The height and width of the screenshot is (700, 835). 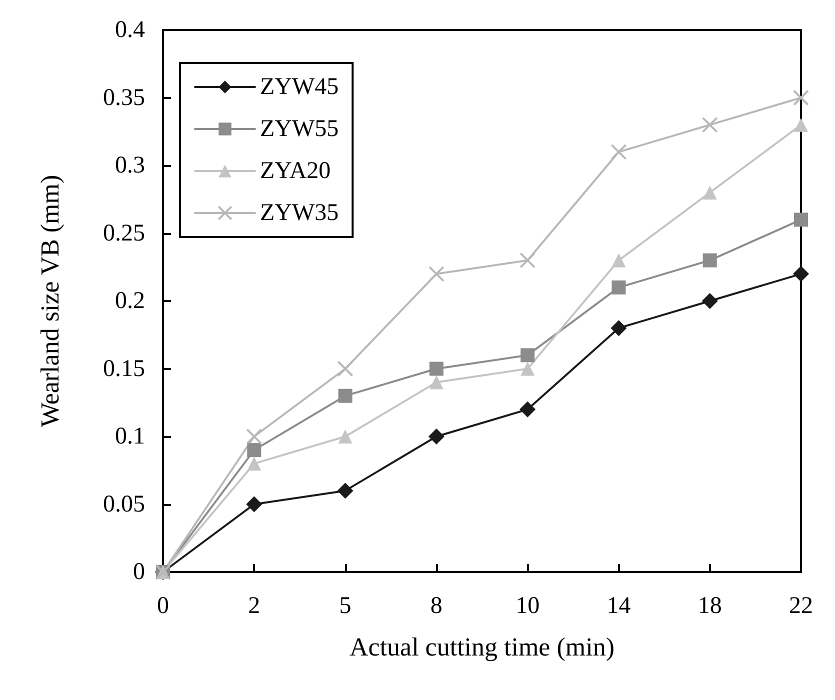 I want to click on x-axis-title: Actual cutting time (min), so click(x=482, y=647).